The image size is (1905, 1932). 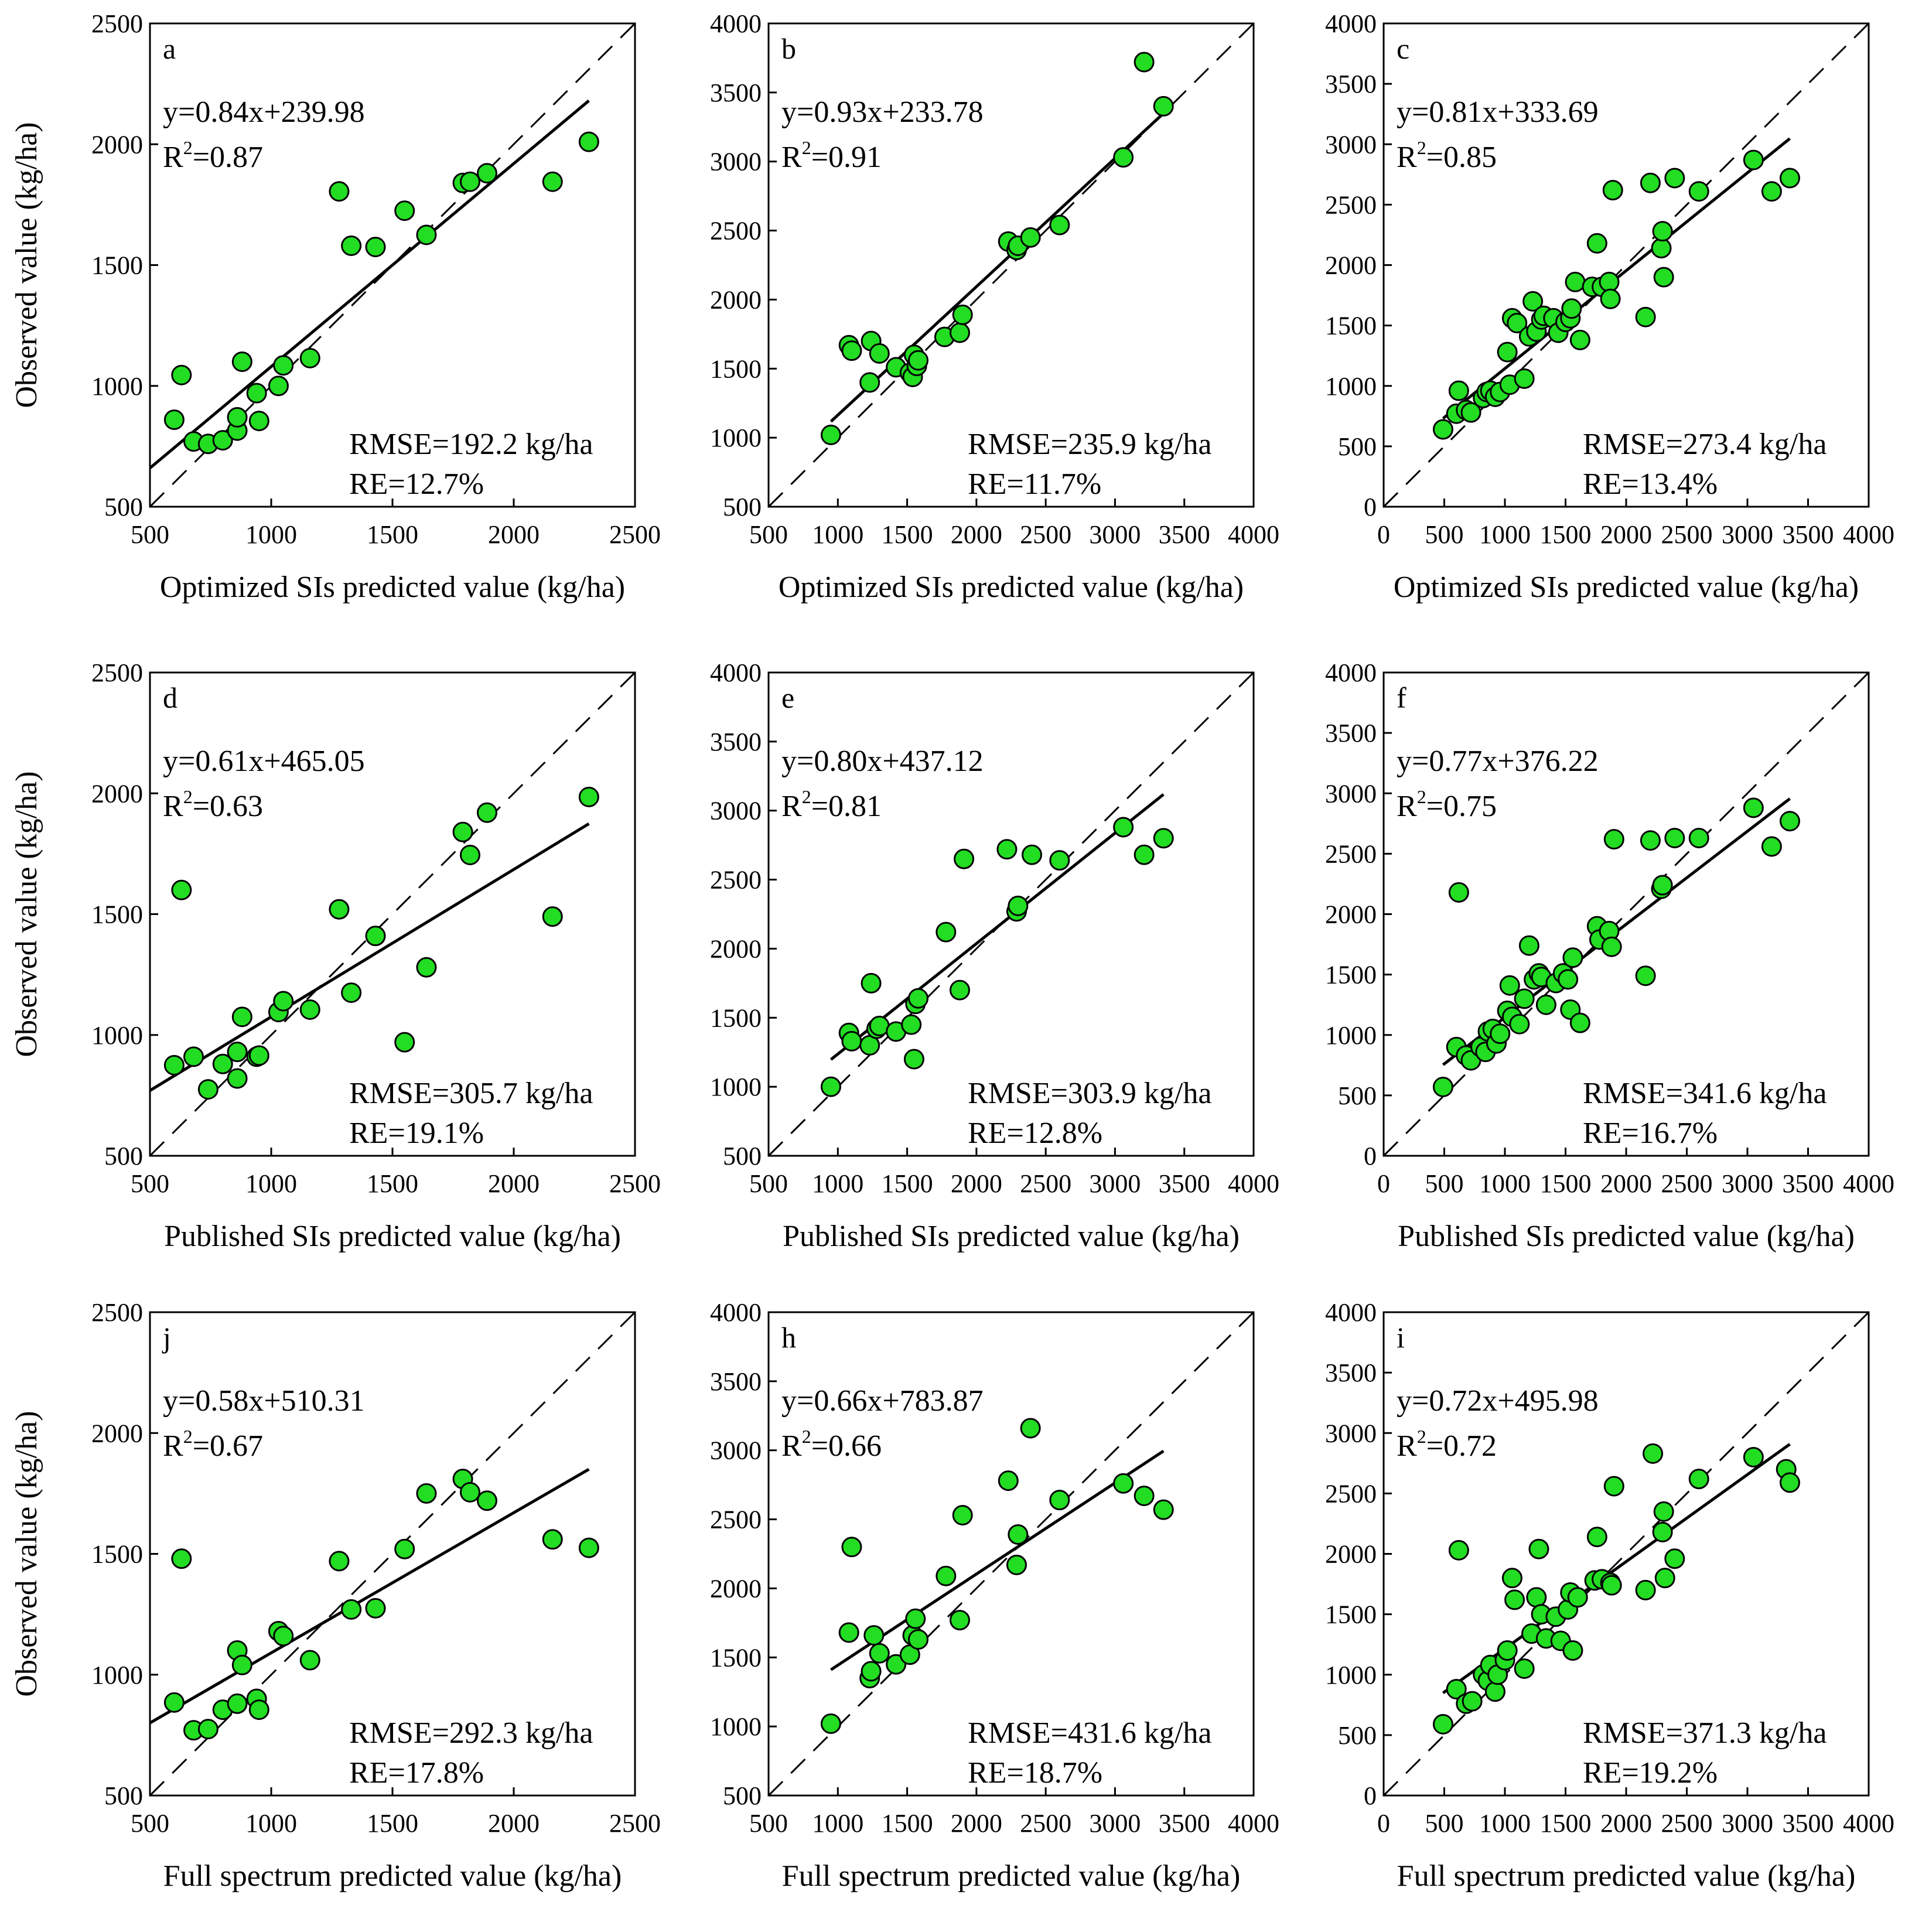 I want to click on r-squared: R2=0.63, so click(x=213, y=804).